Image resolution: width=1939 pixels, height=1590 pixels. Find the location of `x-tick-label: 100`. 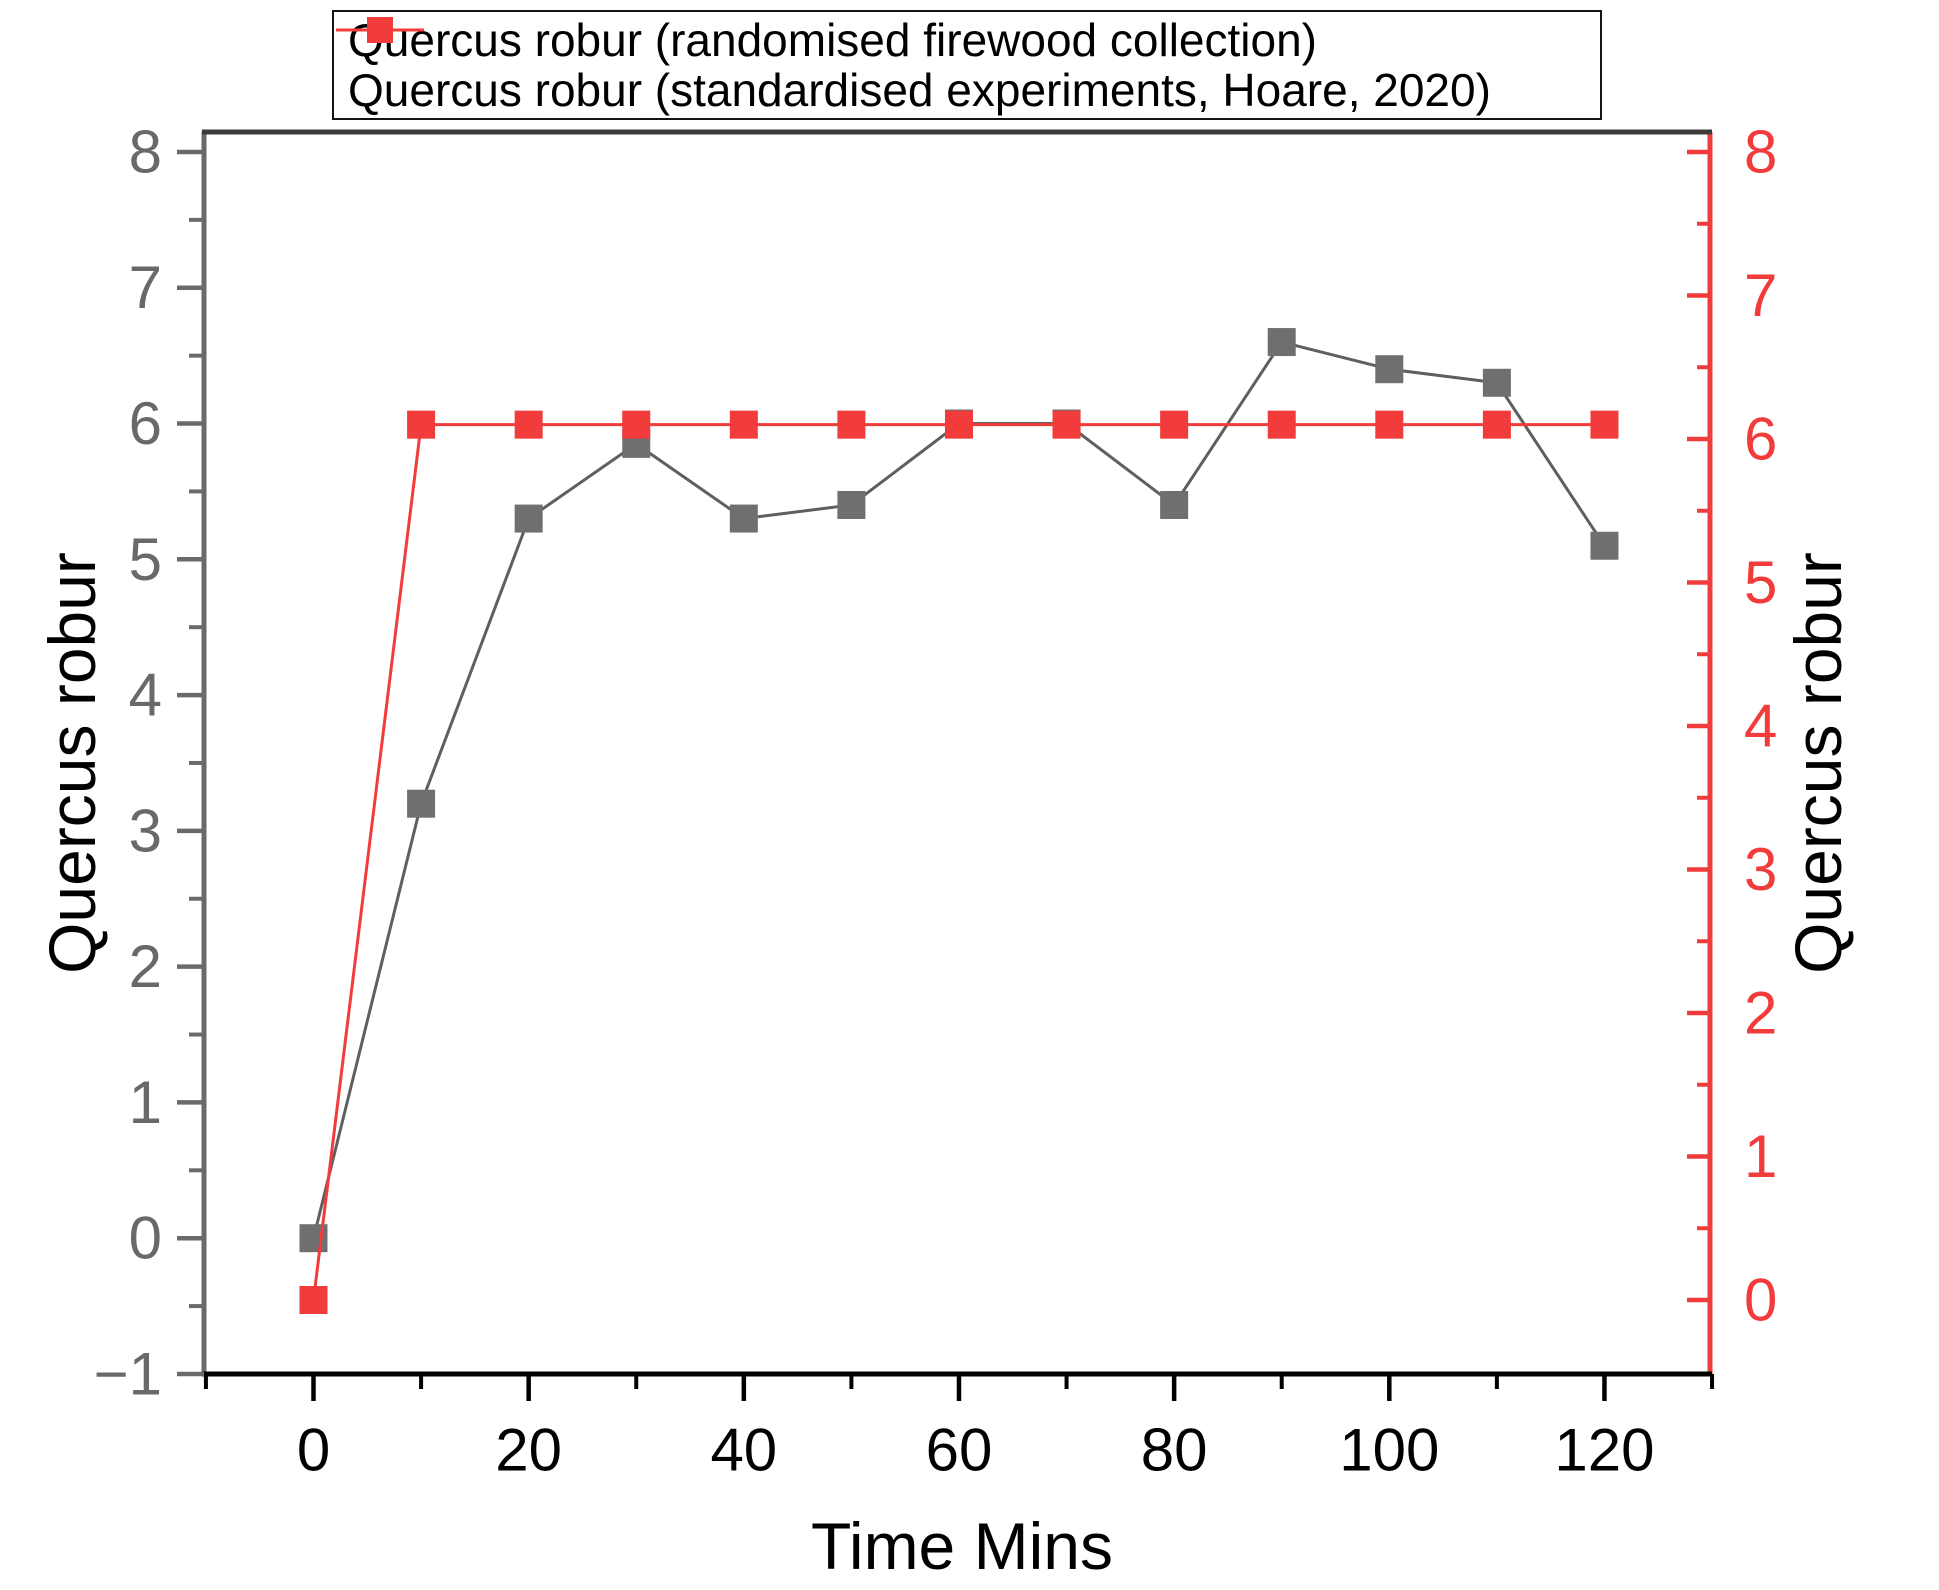

x-tick-label: 100 is located at coordinates (1389, 1450).